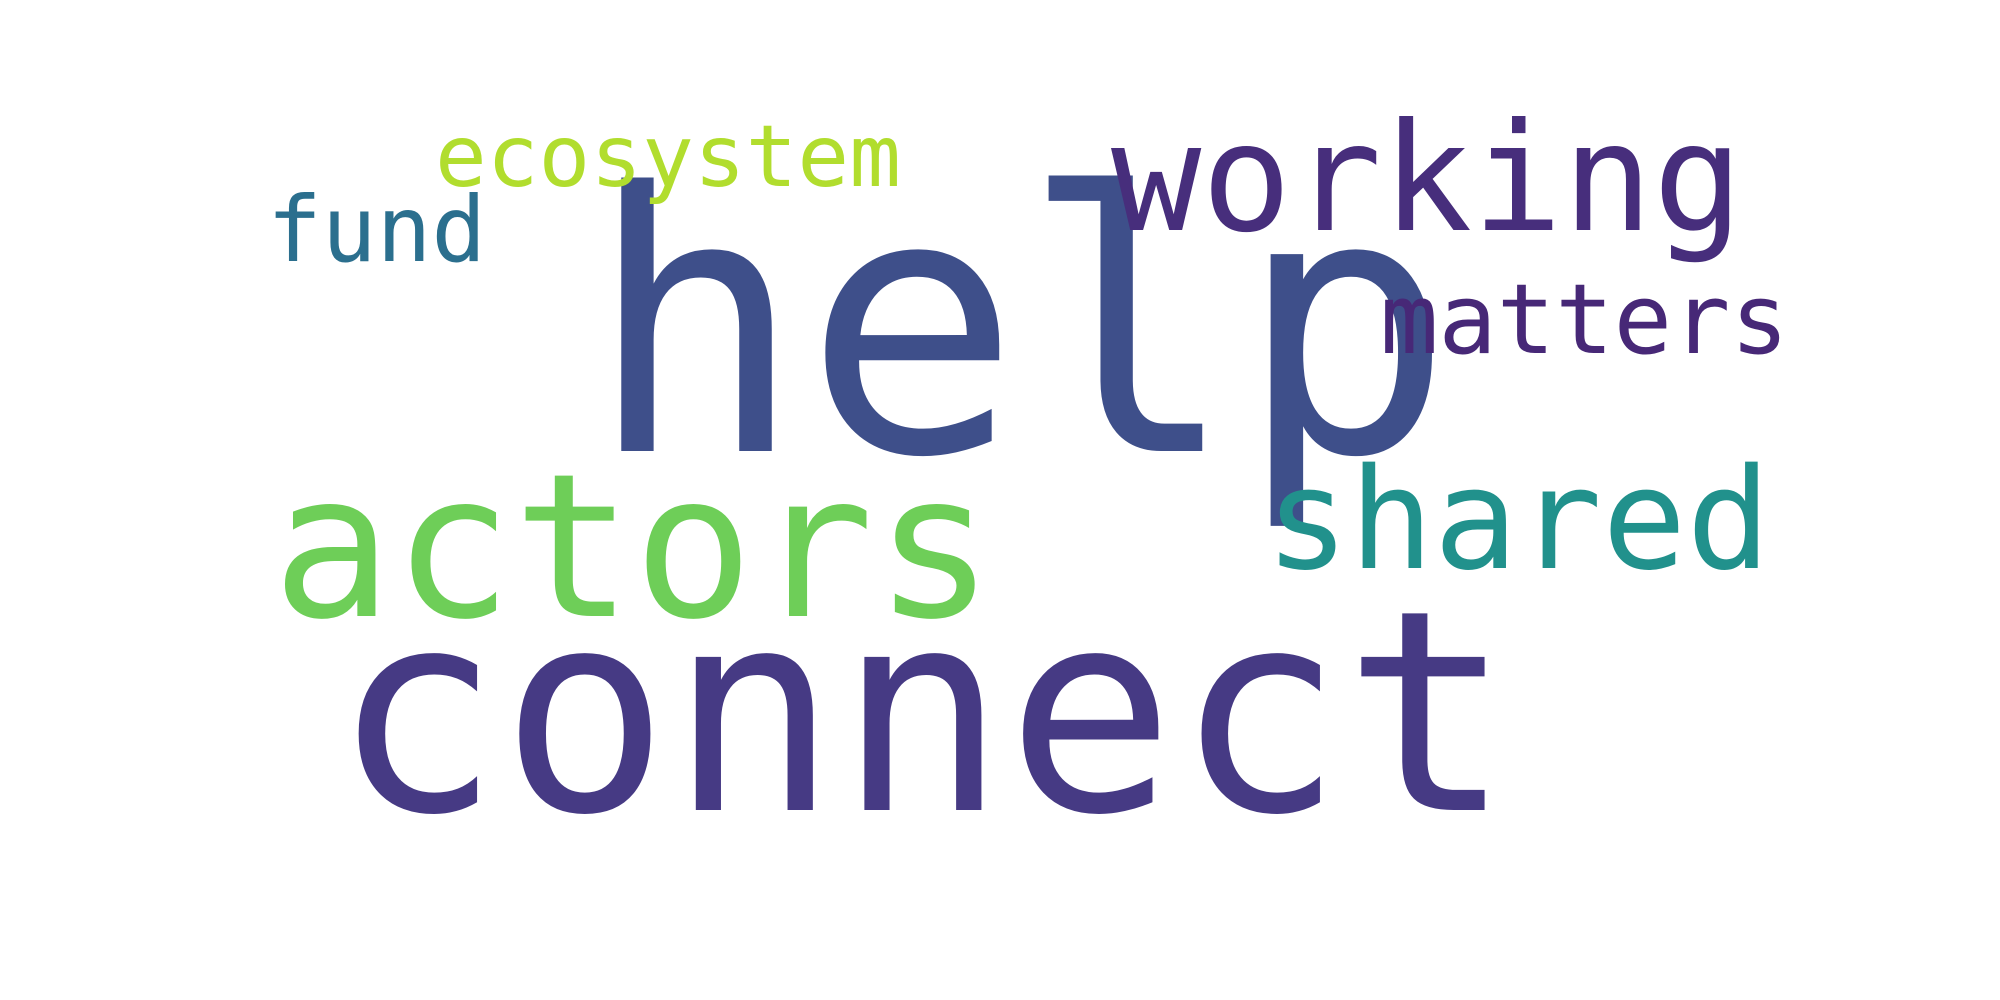  I want to click on word-actors: actors, so click(633, 547).